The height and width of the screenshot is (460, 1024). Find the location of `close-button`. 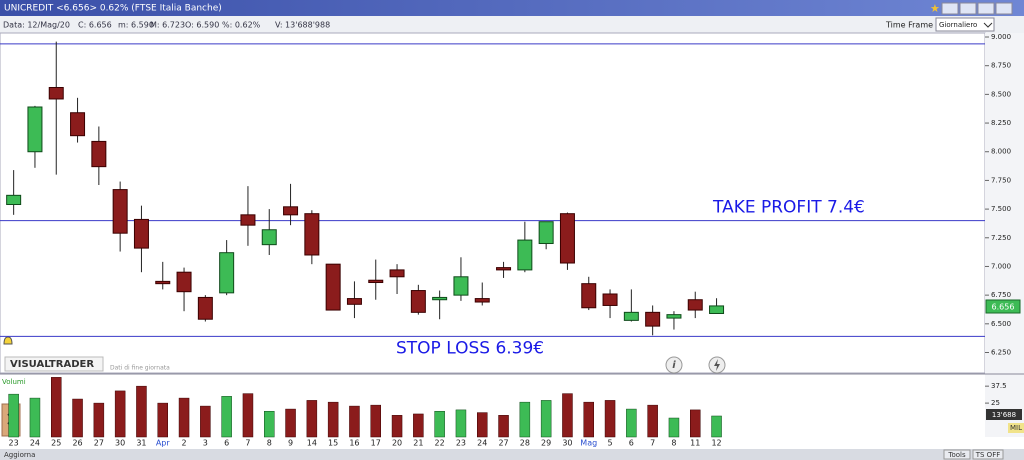

close-button is located at coordinates (1004, 8).